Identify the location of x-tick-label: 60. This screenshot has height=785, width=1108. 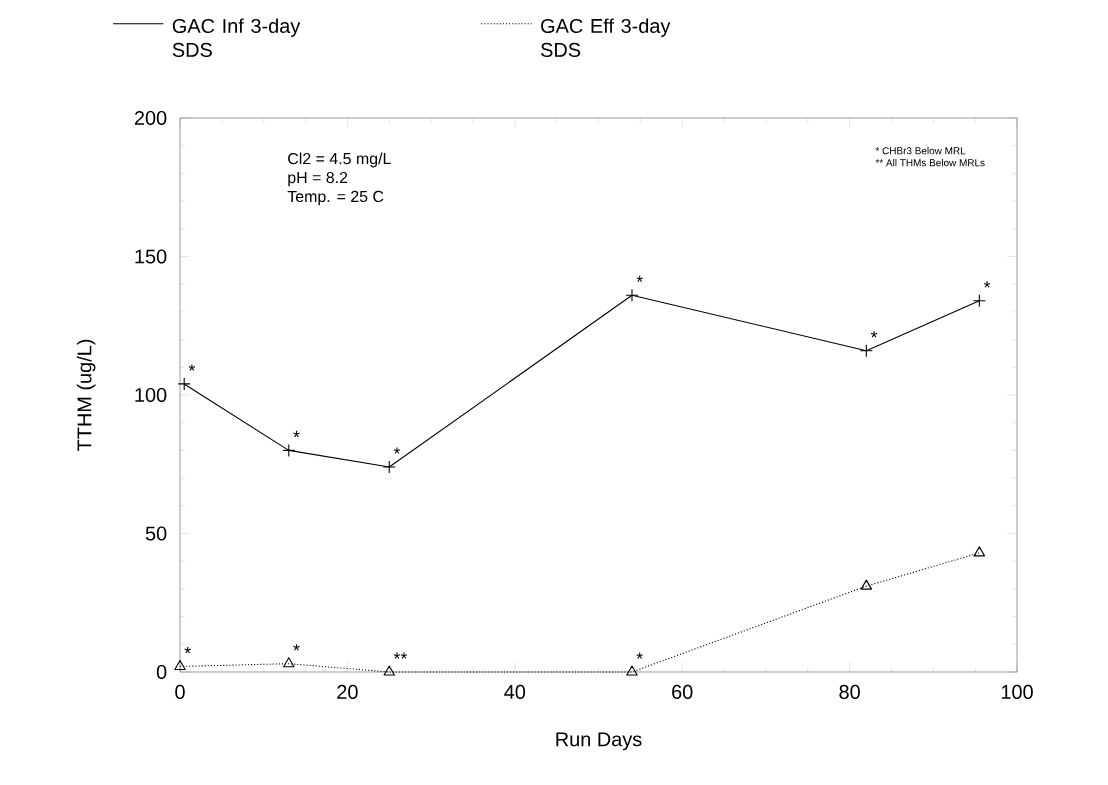
(682, 691).